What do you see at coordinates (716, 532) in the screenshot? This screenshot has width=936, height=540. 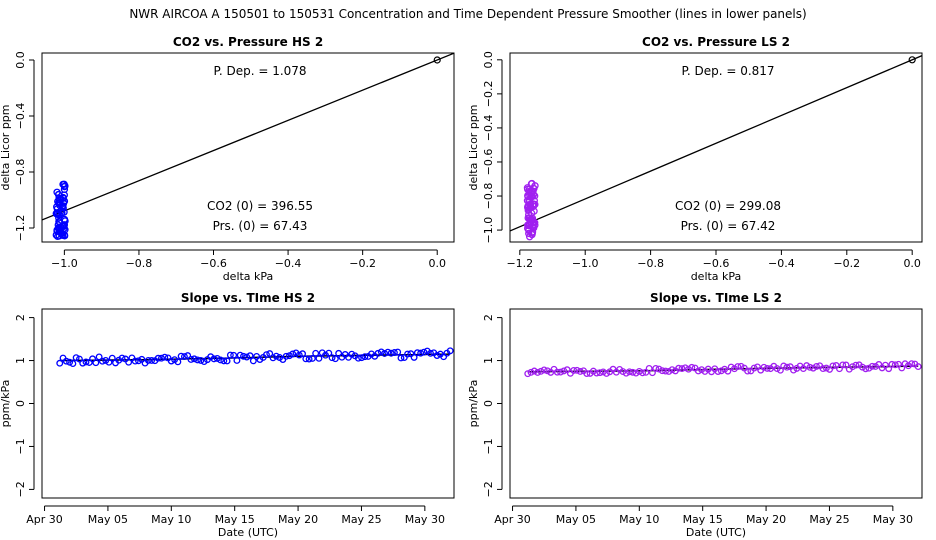 I see `x-axis-label: Date (UTC)` at bounding box center [716, 532].